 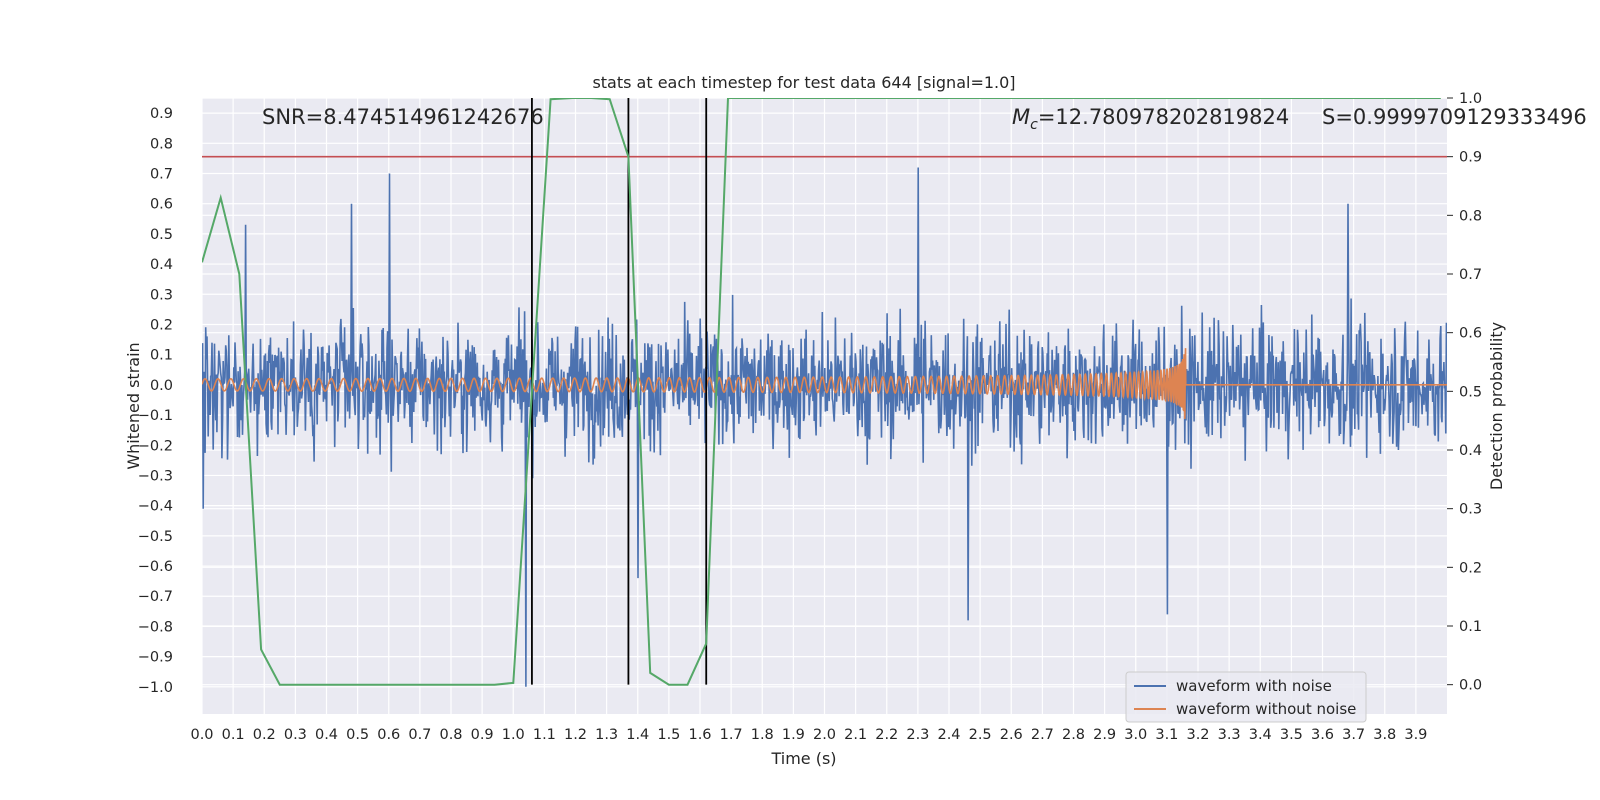 I want to click on x-tick-label: 0.3, so click(x=295, y=735).